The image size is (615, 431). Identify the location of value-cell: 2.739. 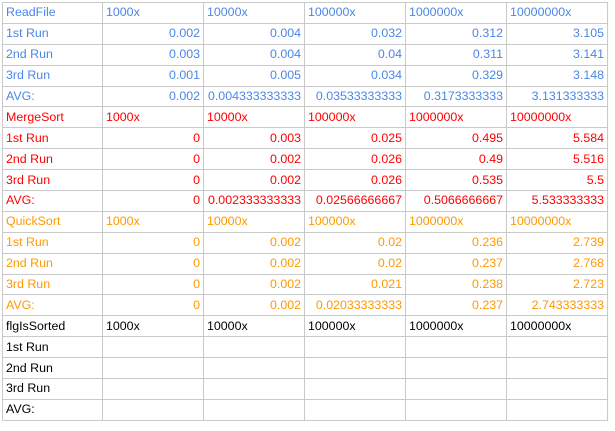
(557, 242).